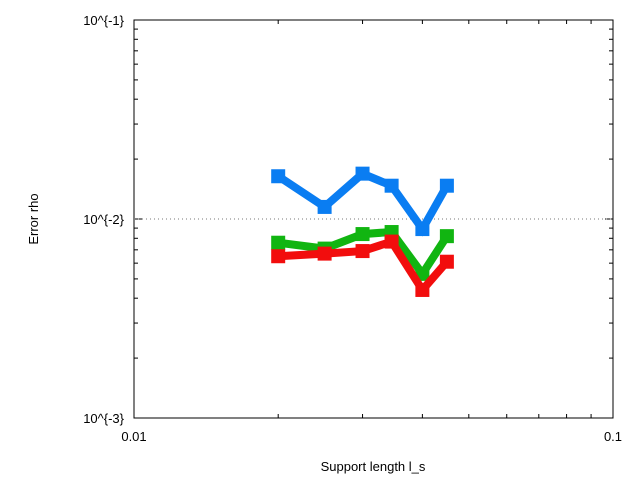  I want to click on y-tick-label: 10^{-3}, so click(103, 418).